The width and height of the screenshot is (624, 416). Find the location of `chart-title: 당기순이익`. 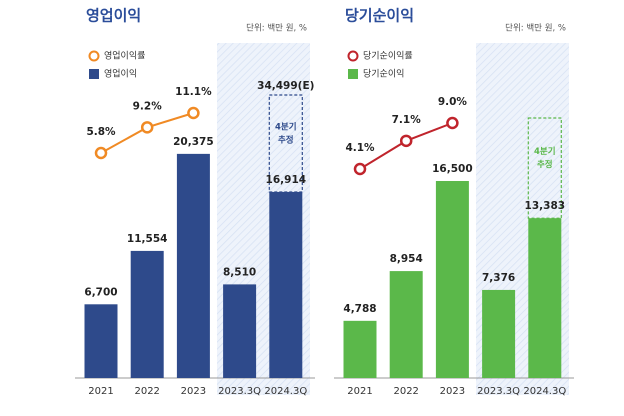

chart-title: 당기순이익 is located at coordinates (379, 16).